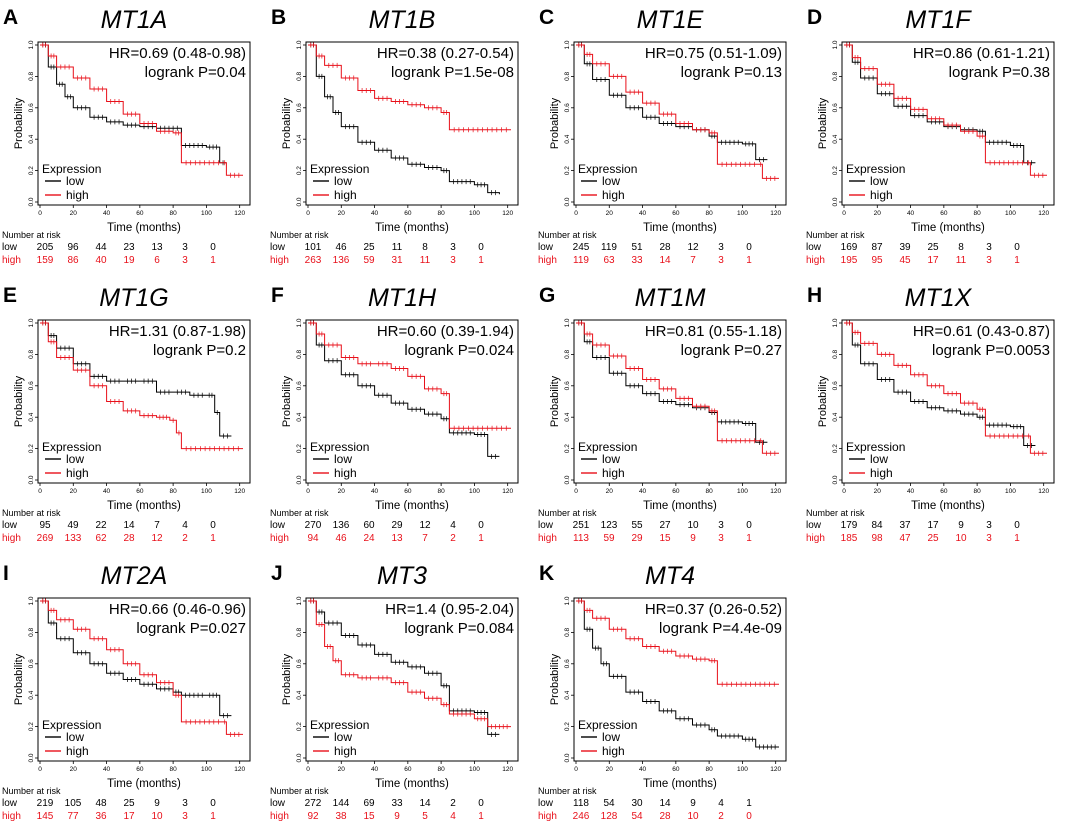 The width and height of the screenshot is (1072, 834). Describe the element at coordinates (567, 663) in the screenshot. I see `y-tick-label: 0.6` at that location.